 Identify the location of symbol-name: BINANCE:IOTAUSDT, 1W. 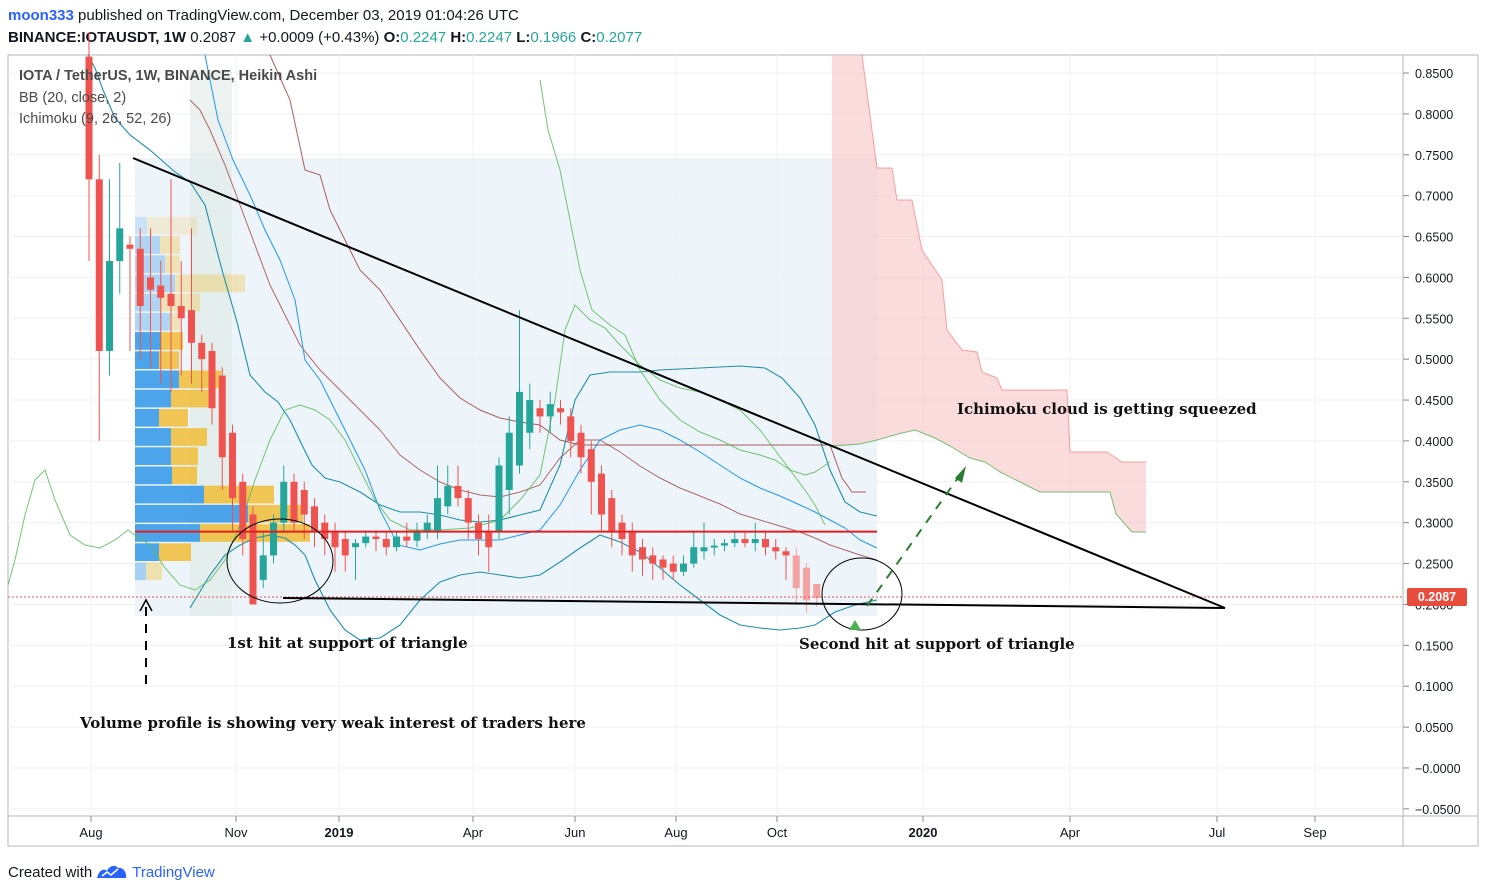
(97, 37).